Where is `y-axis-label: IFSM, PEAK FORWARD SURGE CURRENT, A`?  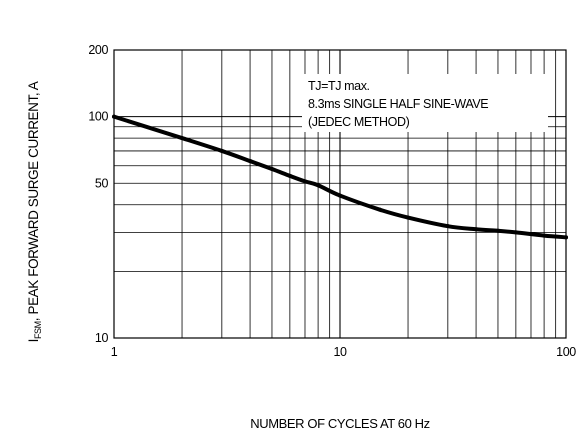
y-axis-label: IFSM, PEAK FORWARD SURGE CURRENT, A is located at coordinates (34, 211).